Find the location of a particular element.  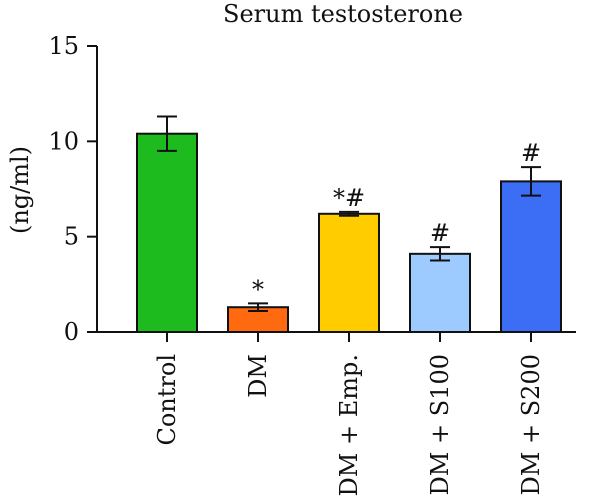

y-tick-label: 15 is located at coordinates (63, 46).